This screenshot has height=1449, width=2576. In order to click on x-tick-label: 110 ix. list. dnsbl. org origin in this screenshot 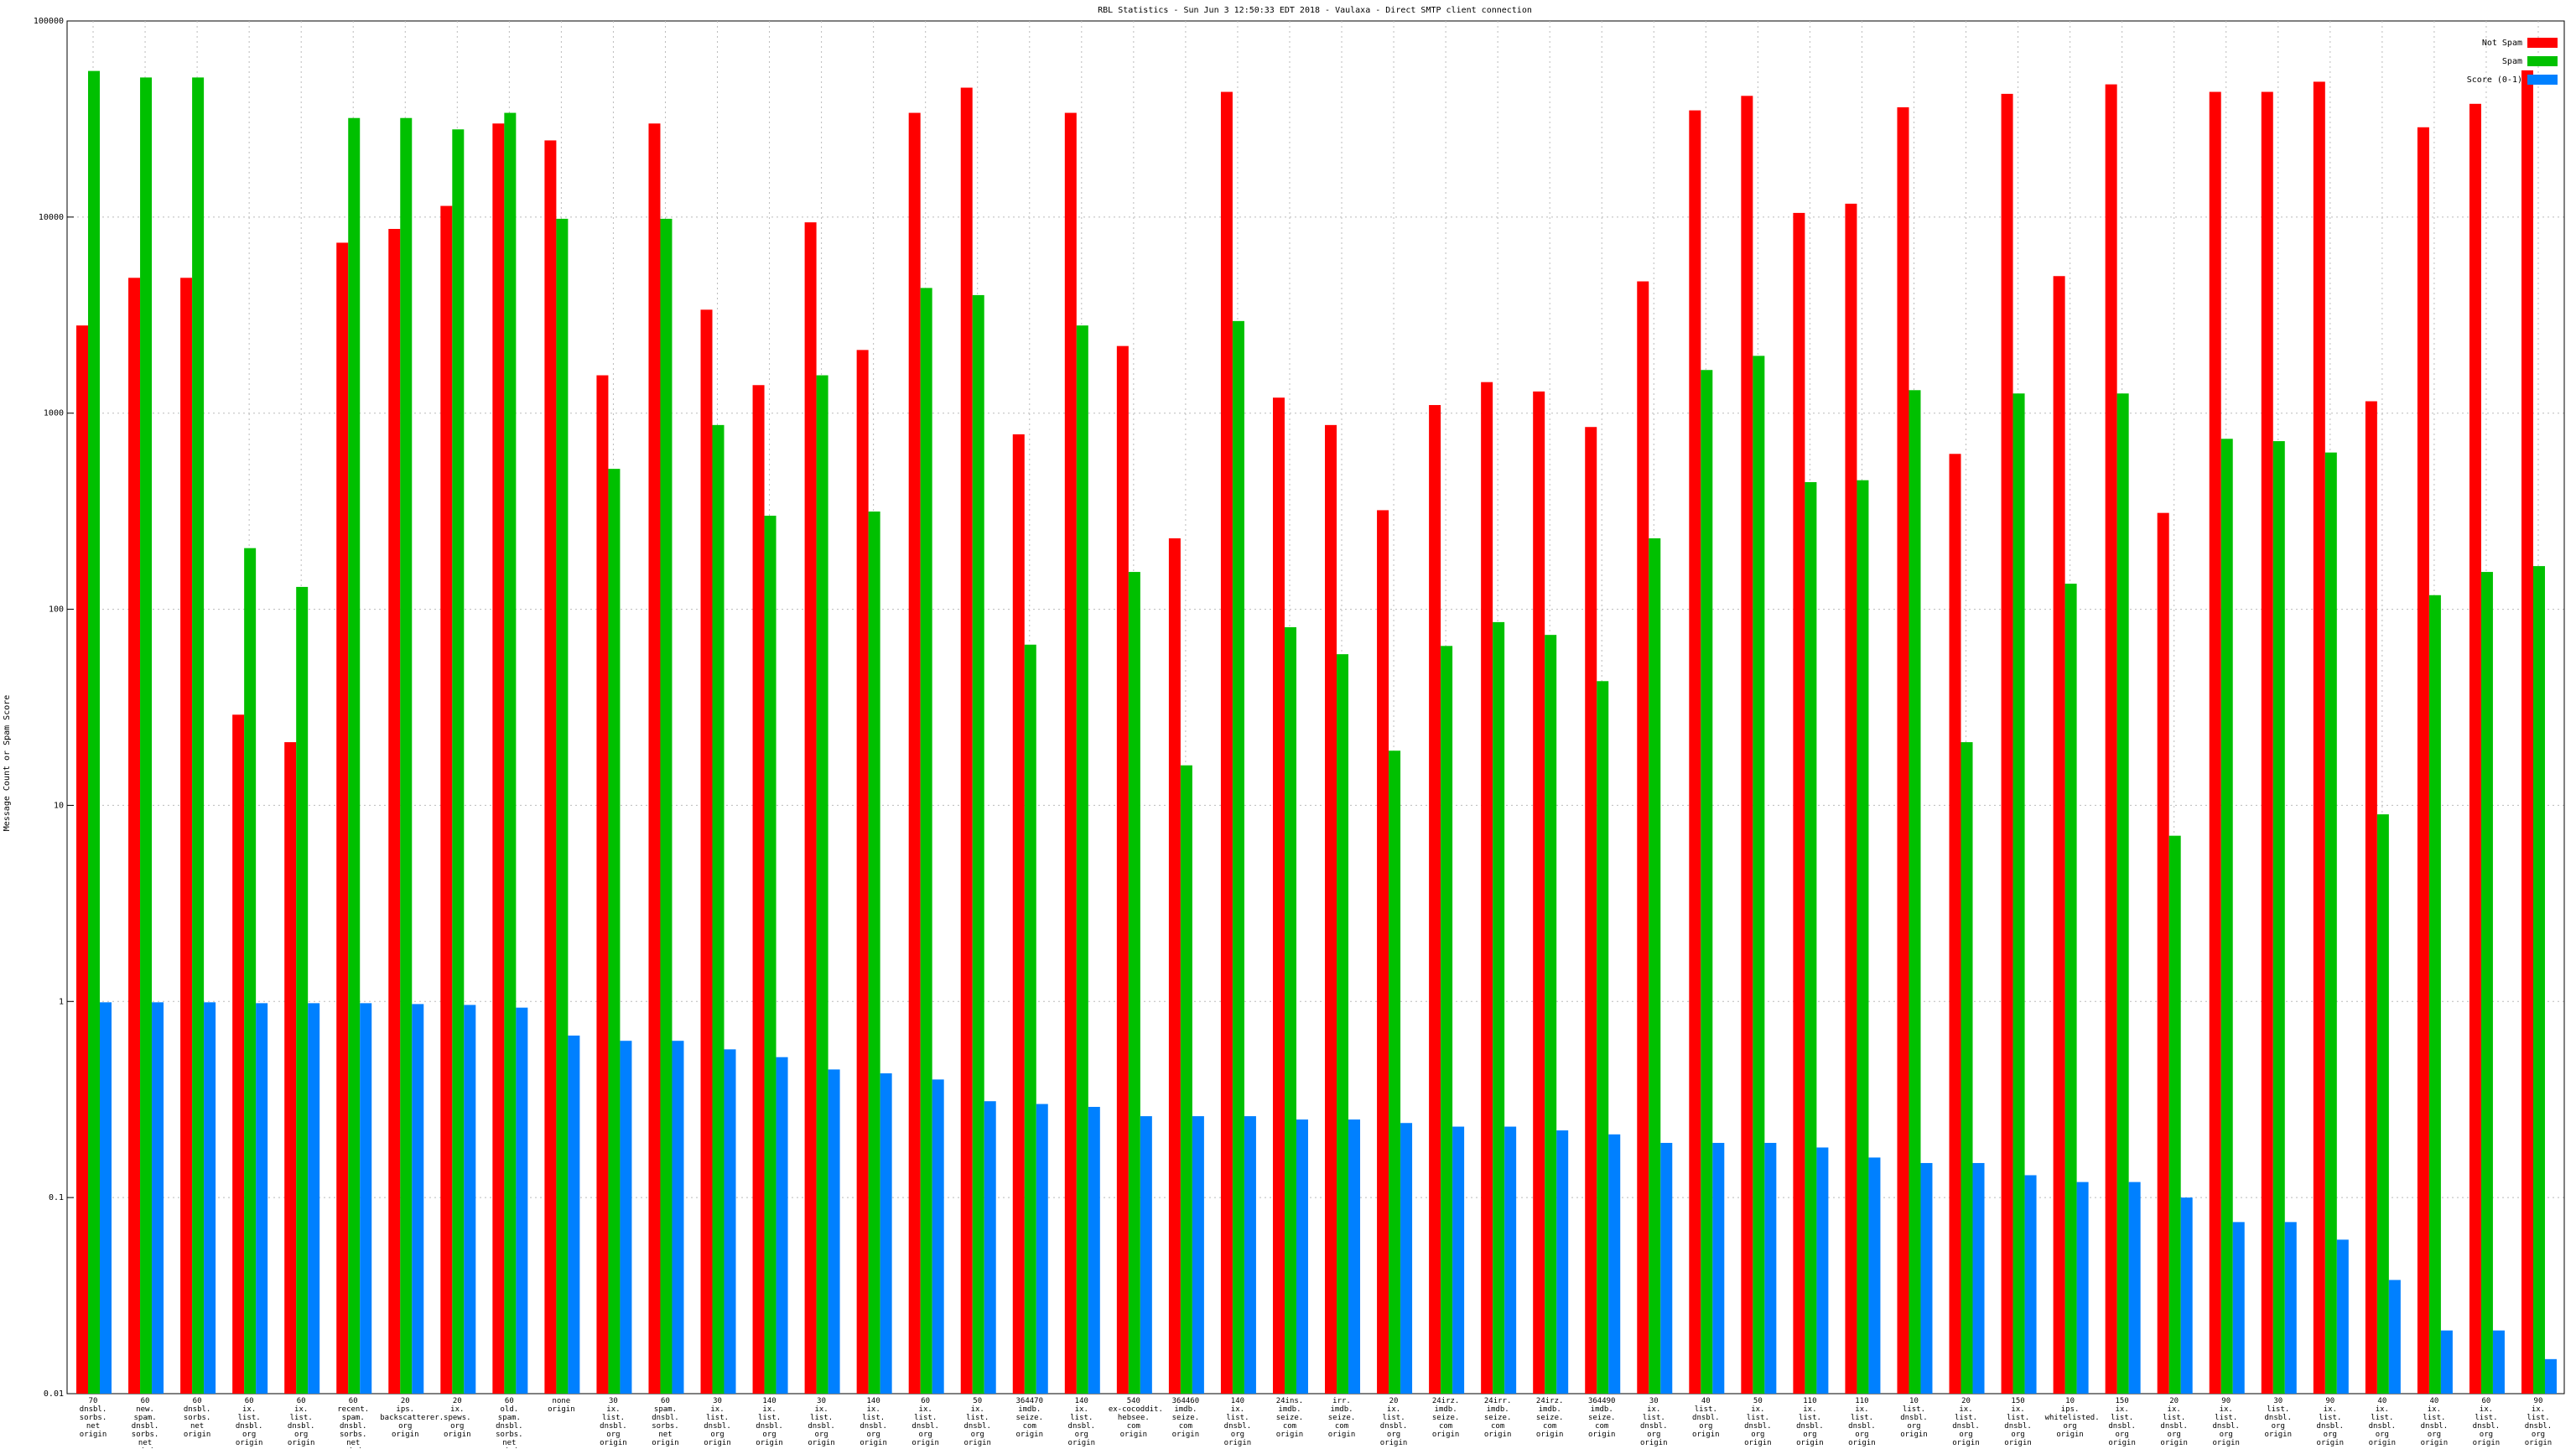, I will do `click(1810, 1422)`.